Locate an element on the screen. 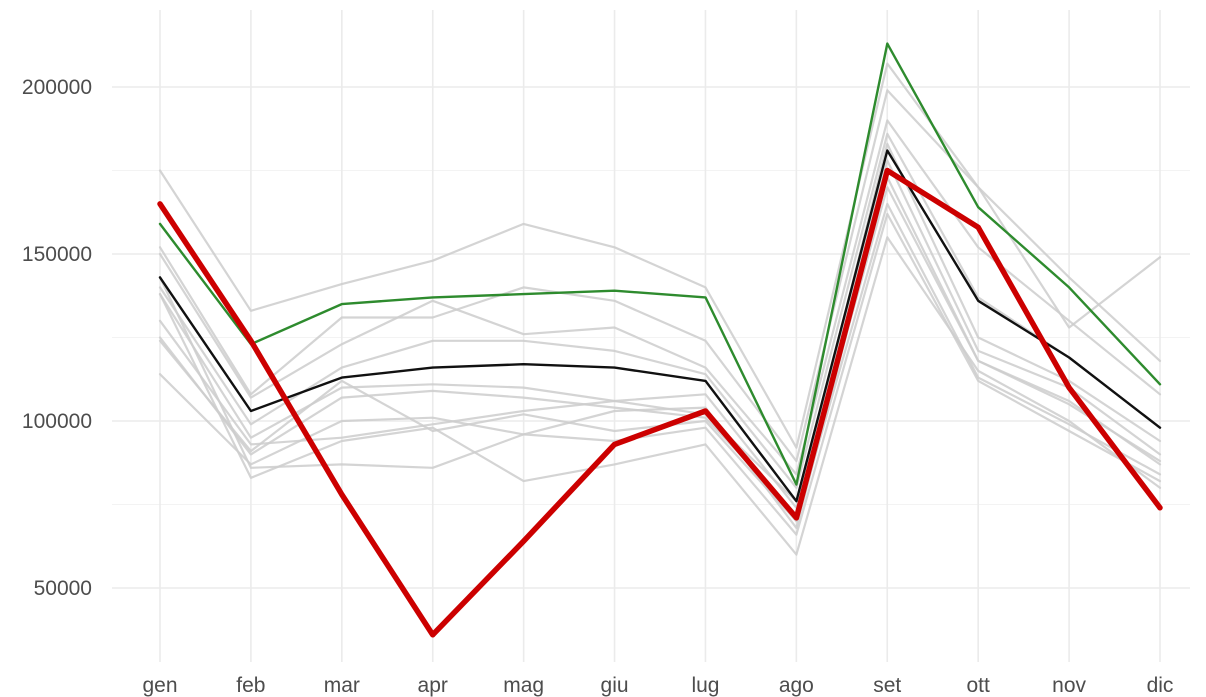 The image size is (1206, 697). x-tick-label: feb is located at coordinates (250, 685).